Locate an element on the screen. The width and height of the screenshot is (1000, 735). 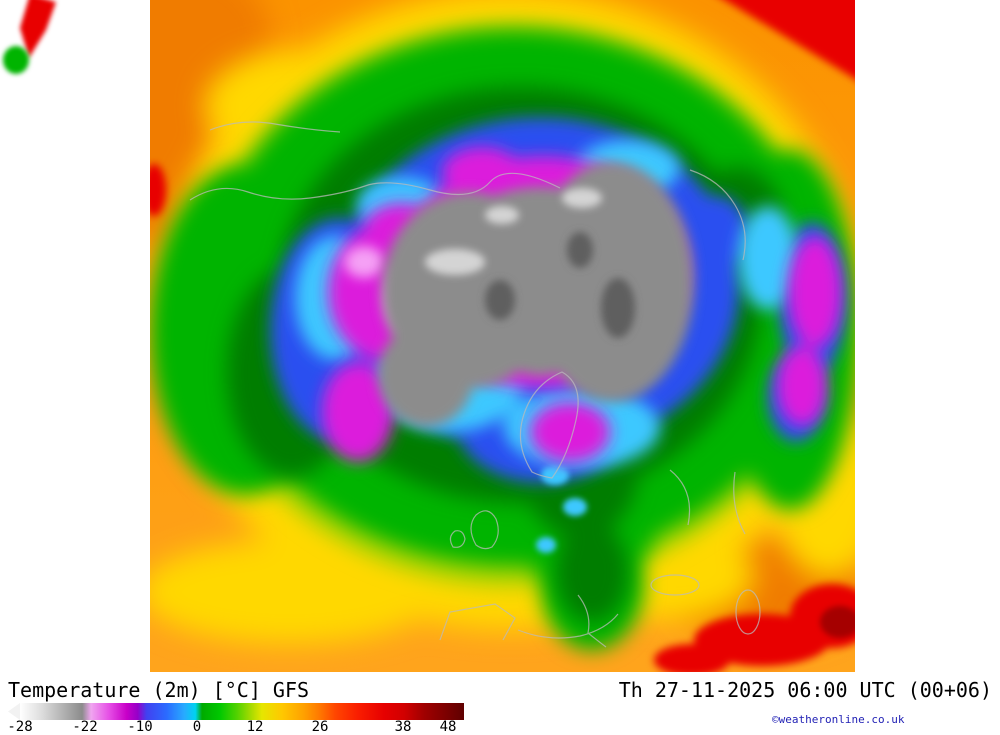
temperature-scale is located at coordinates (236, 711).